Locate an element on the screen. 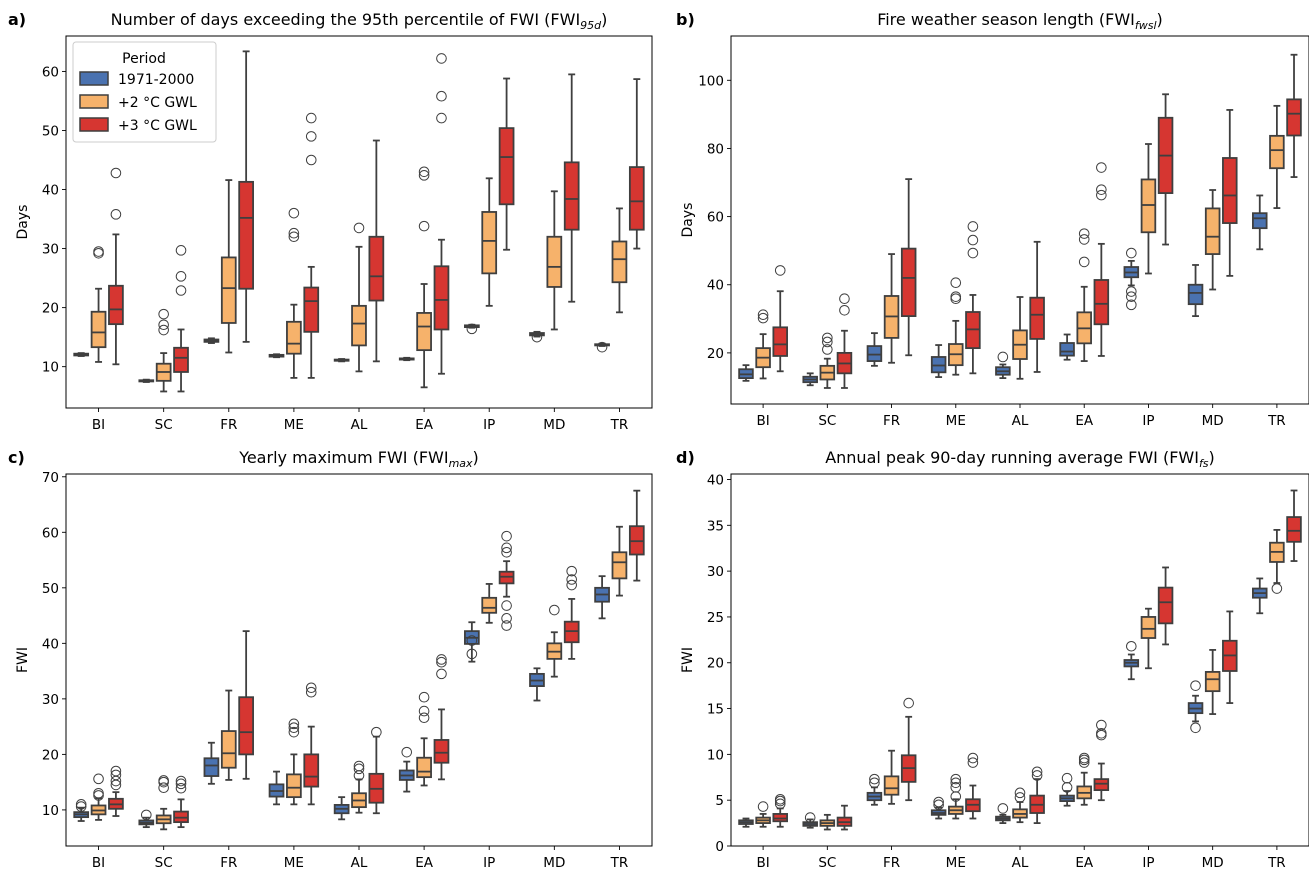  legend-label-baseline: 1971-2000 is located at coordinates (156, 80).